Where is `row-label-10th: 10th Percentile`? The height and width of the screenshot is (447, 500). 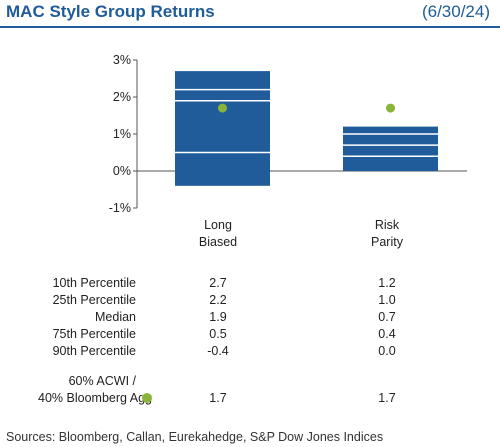
row-label-10th: 10th Percentile is located at coordinates (94, 283).